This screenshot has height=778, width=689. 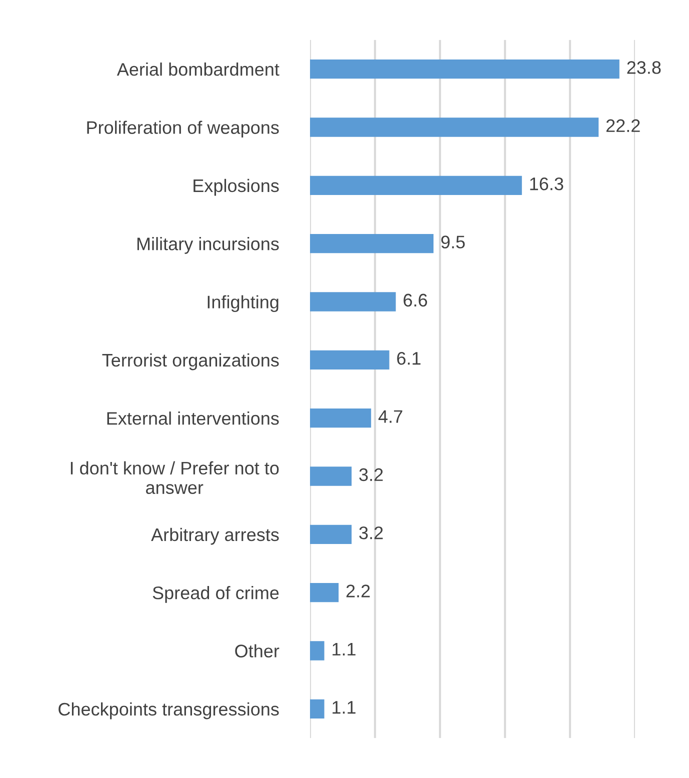 What do you see at coordinates (547, 183) in the screenshot?
I see `data-label: 16.3` at bounding box center [547, 183].